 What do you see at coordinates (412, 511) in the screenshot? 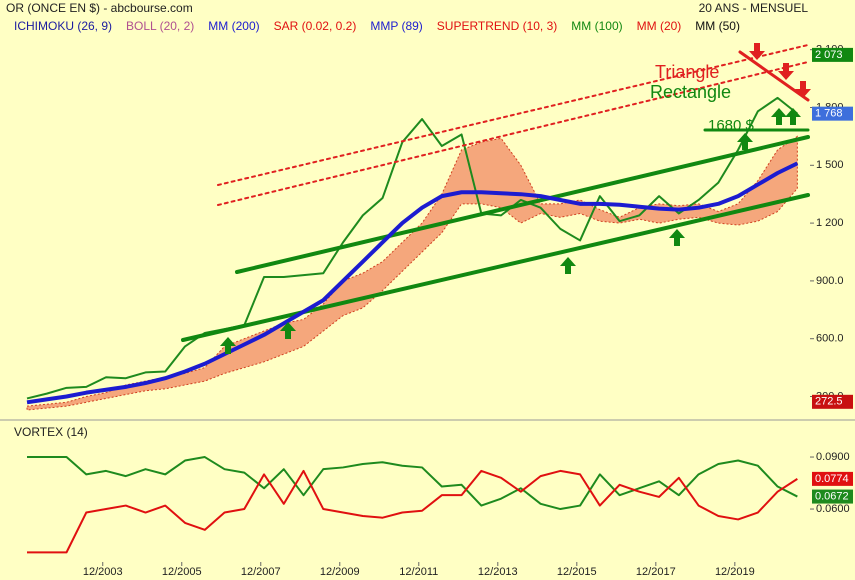
I see `vortex-line` at bounding box center [412, 511].